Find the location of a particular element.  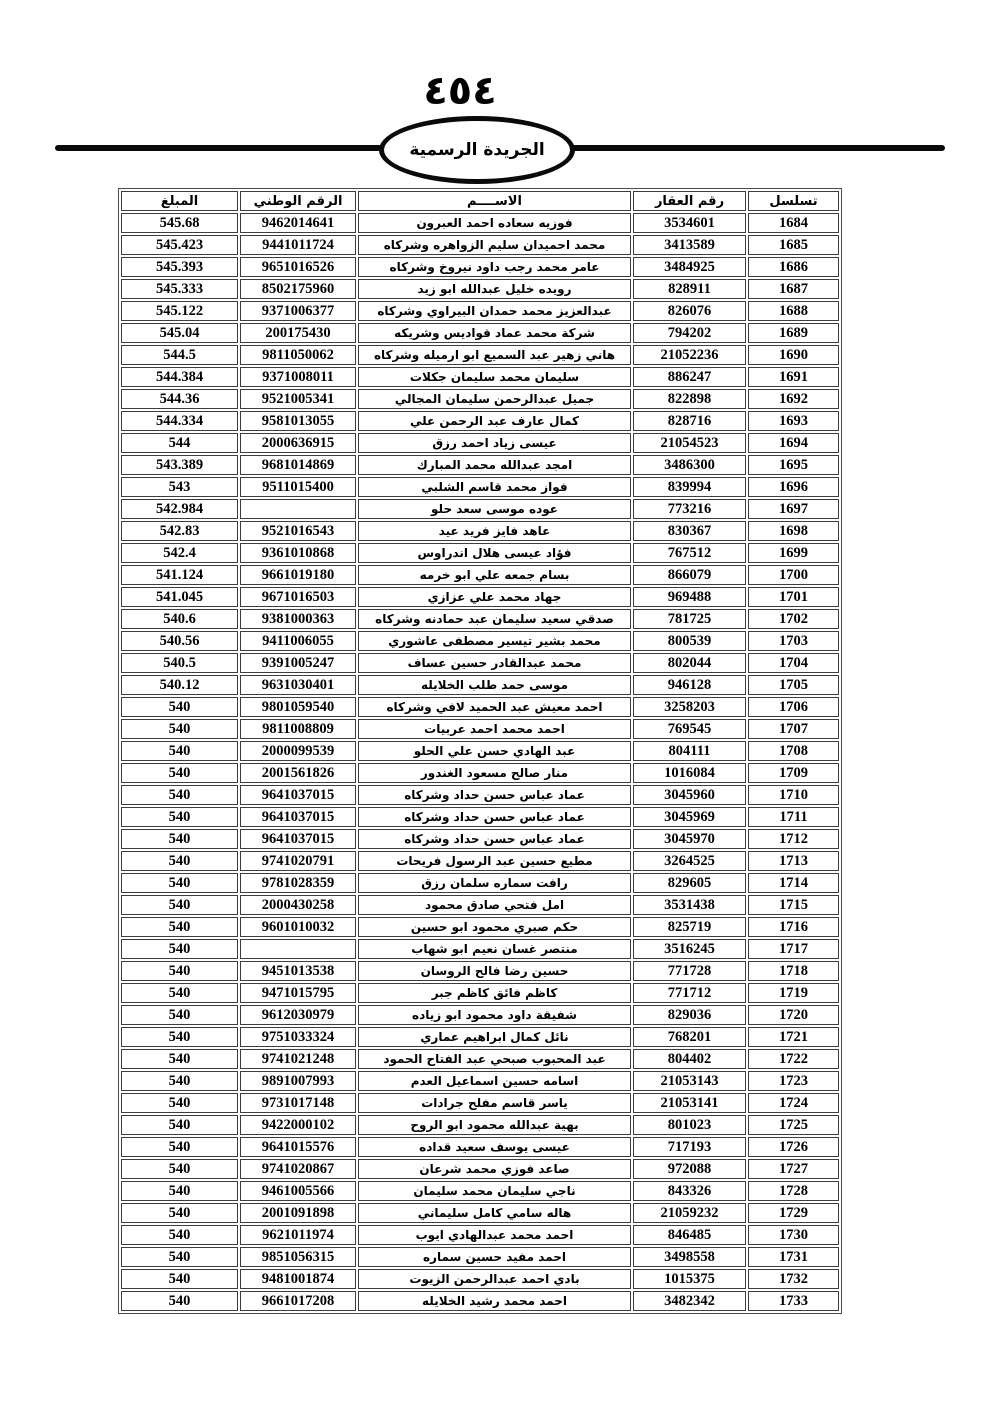

cell-national-number is located at coordinates (298, 949).